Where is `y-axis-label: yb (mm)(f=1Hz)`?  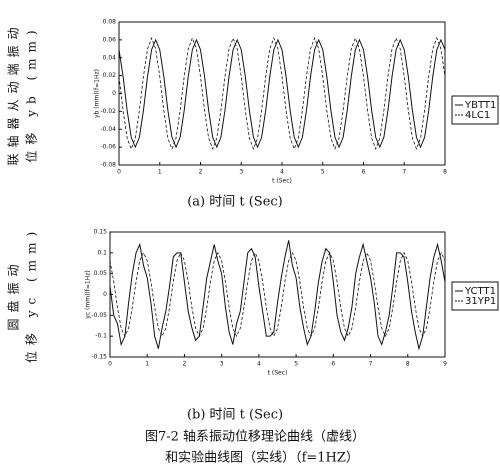
y-axis-label: yb (mm)(f=1Hz) is located at coordinates (97, 93).